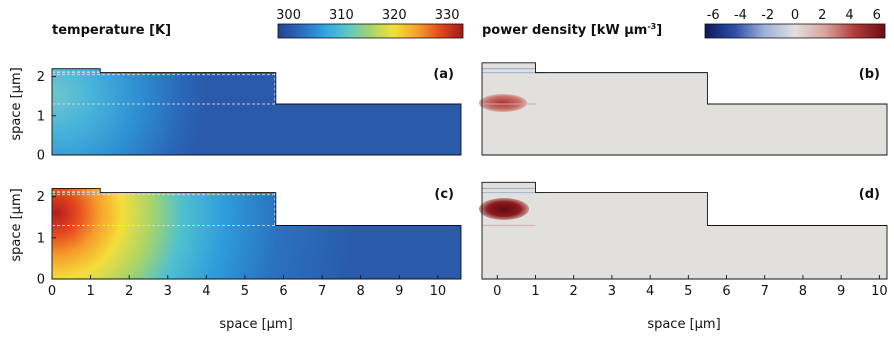  Describe the element at coordinates (822, 15) in the screenshot. I see `power-density-colorbar-tick: 2` at that location.